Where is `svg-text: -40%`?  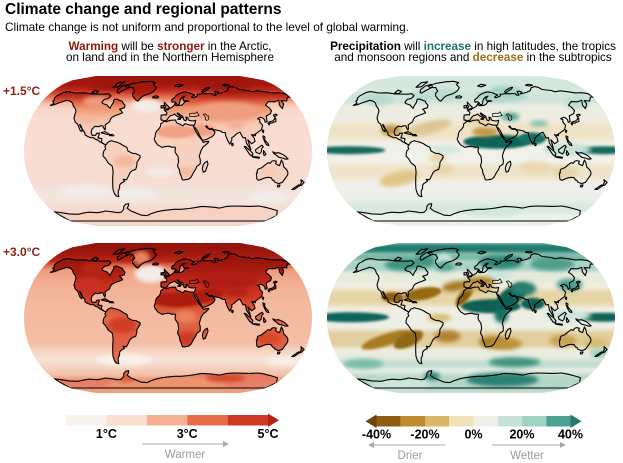
svg-text: -40% is located at coordinates (376, 435).